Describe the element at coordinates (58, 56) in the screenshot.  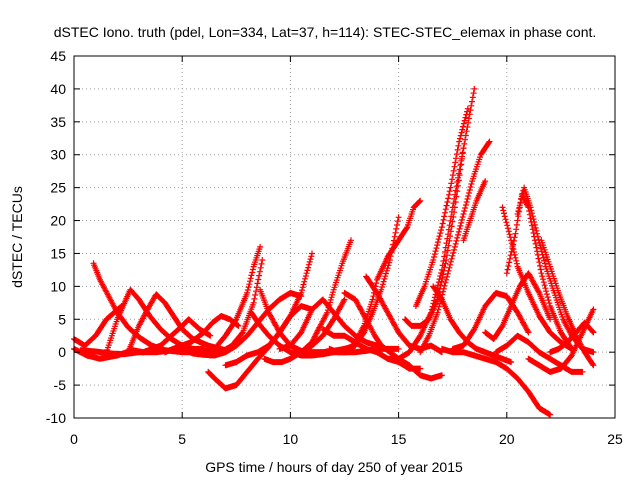
I see `y-tick-label: 45` at that location.